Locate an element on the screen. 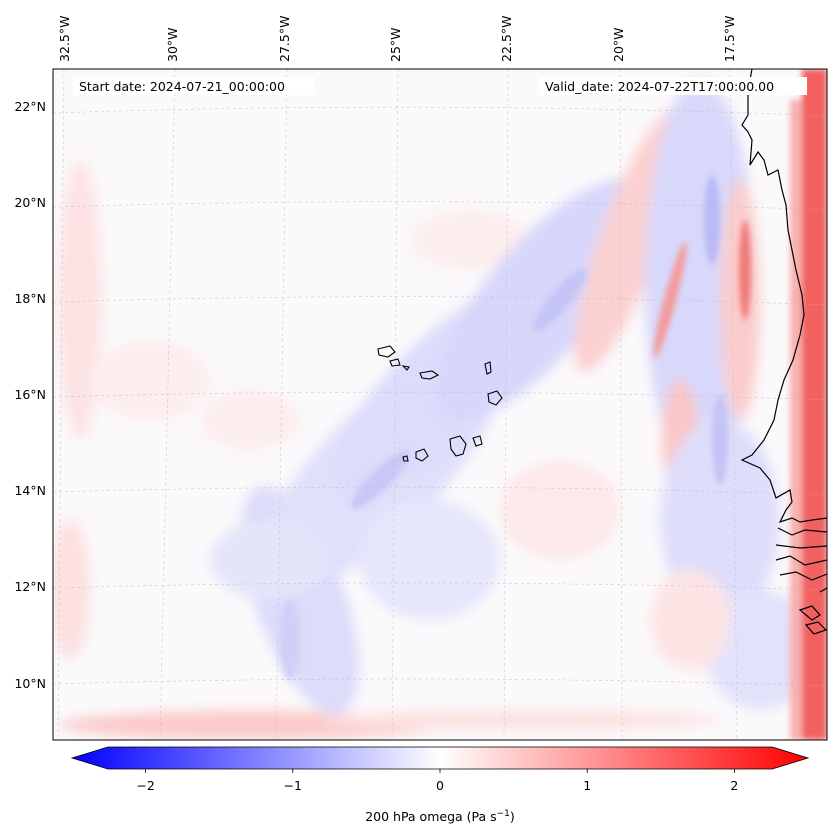 The height and width of the screenshot is (839, 837). colorbar: −2 −1 0 1 2 200 hPa omega (Pa s−1) is located at coordinates (440, 785).